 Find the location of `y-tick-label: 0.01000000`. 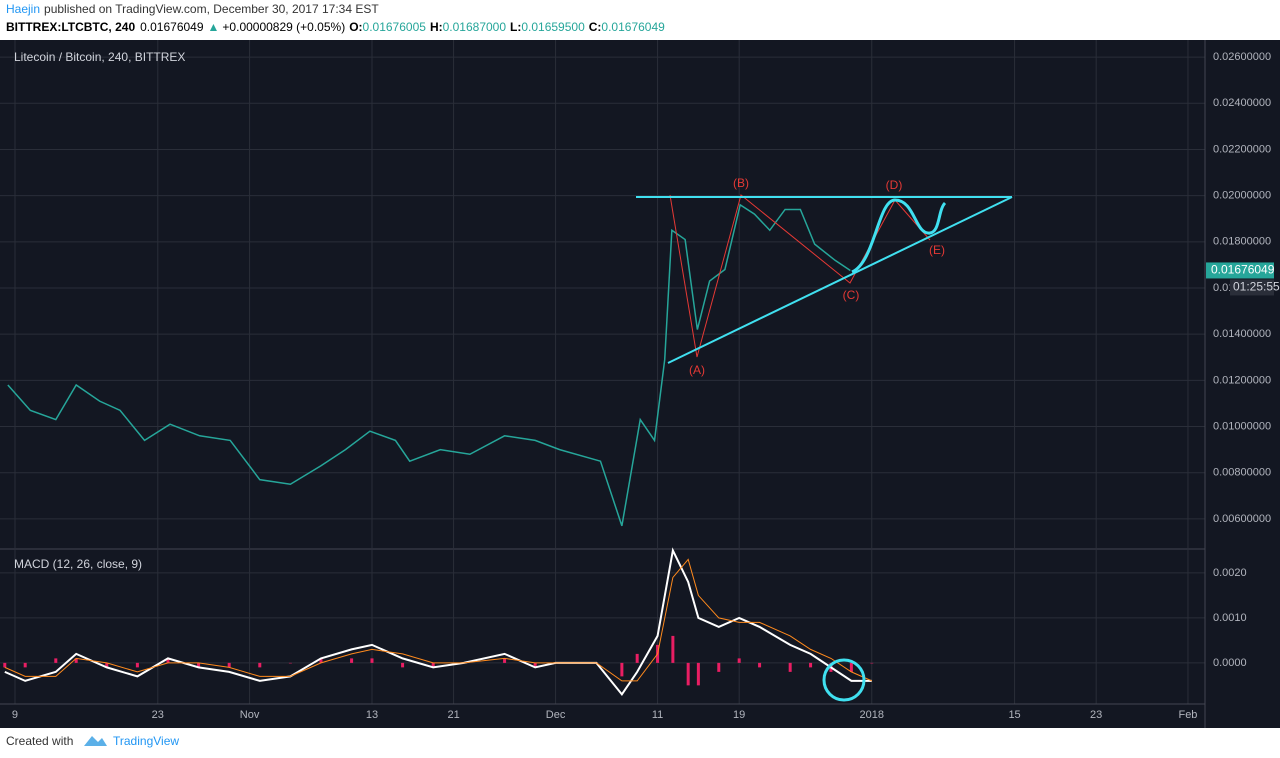

y-tick-label: 0.01000000 is located at coordinates (1242, 426).